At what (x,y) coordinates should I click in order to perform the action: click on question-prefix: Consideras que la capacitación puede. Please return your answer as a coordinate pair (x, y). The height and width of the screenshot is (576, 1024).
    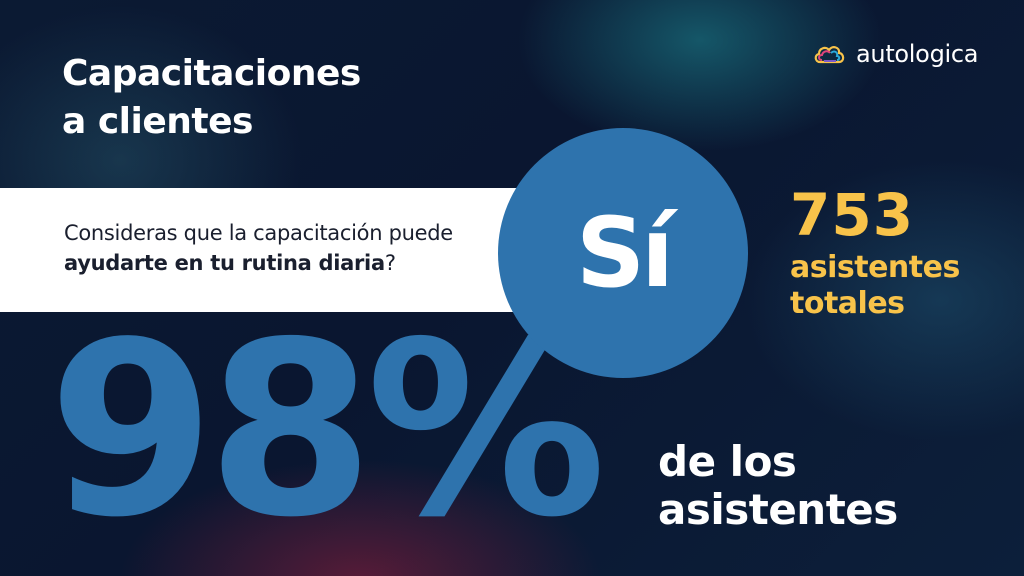
    Looking at the image, I should click on (258, 233).